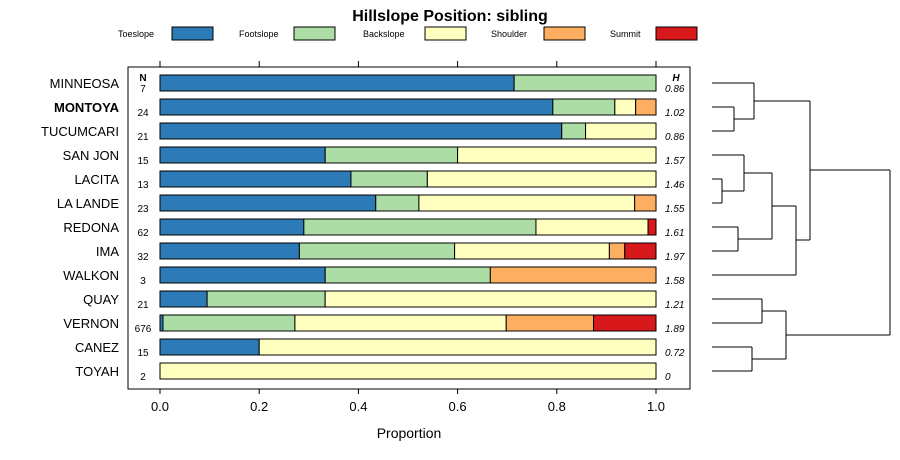 Image resolution: width=900 pixels, height=460 pixels. What do you see at coordinates (675, 209) in the screenshot?
I see `h-value: 1.55` at bounding box center [675, 209].